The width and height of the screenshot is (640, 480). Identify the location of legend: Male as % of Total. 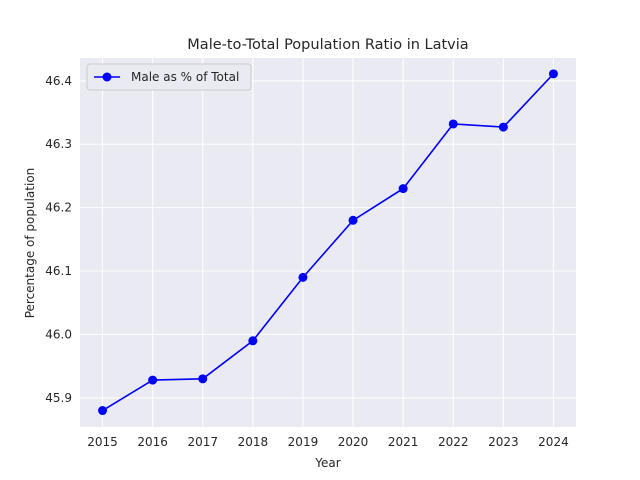
(169, 77).